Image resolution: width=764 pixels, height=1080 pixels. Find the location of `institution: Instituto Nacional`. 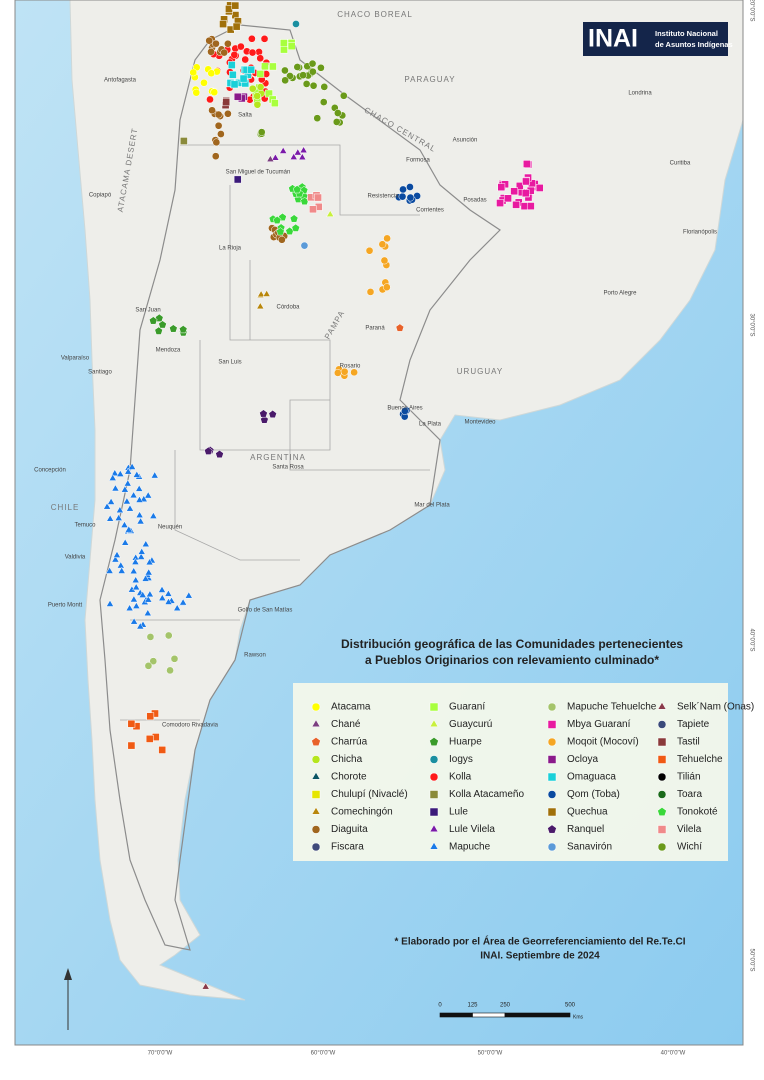

institution: Instituto Nacional is located at coordinates (686, 33).